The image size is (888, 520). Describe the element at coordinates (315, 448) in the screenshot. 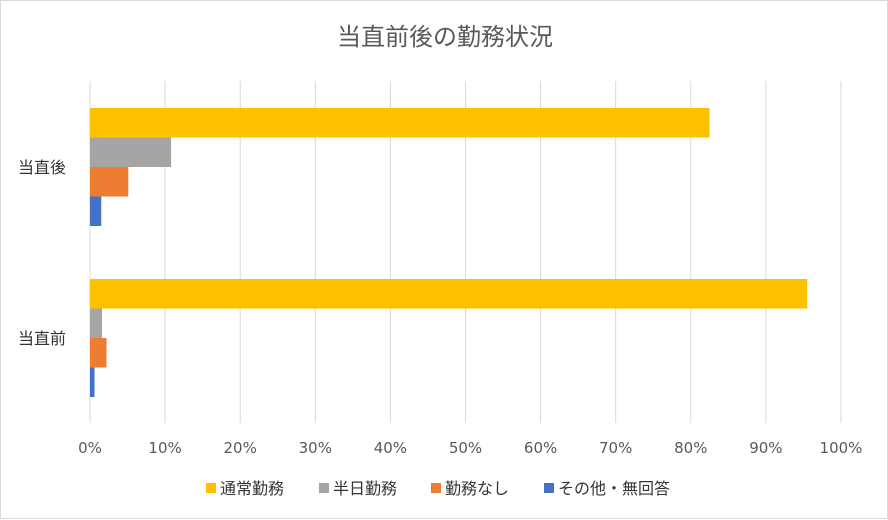

I see `x-tick-label: 30%` at that location.